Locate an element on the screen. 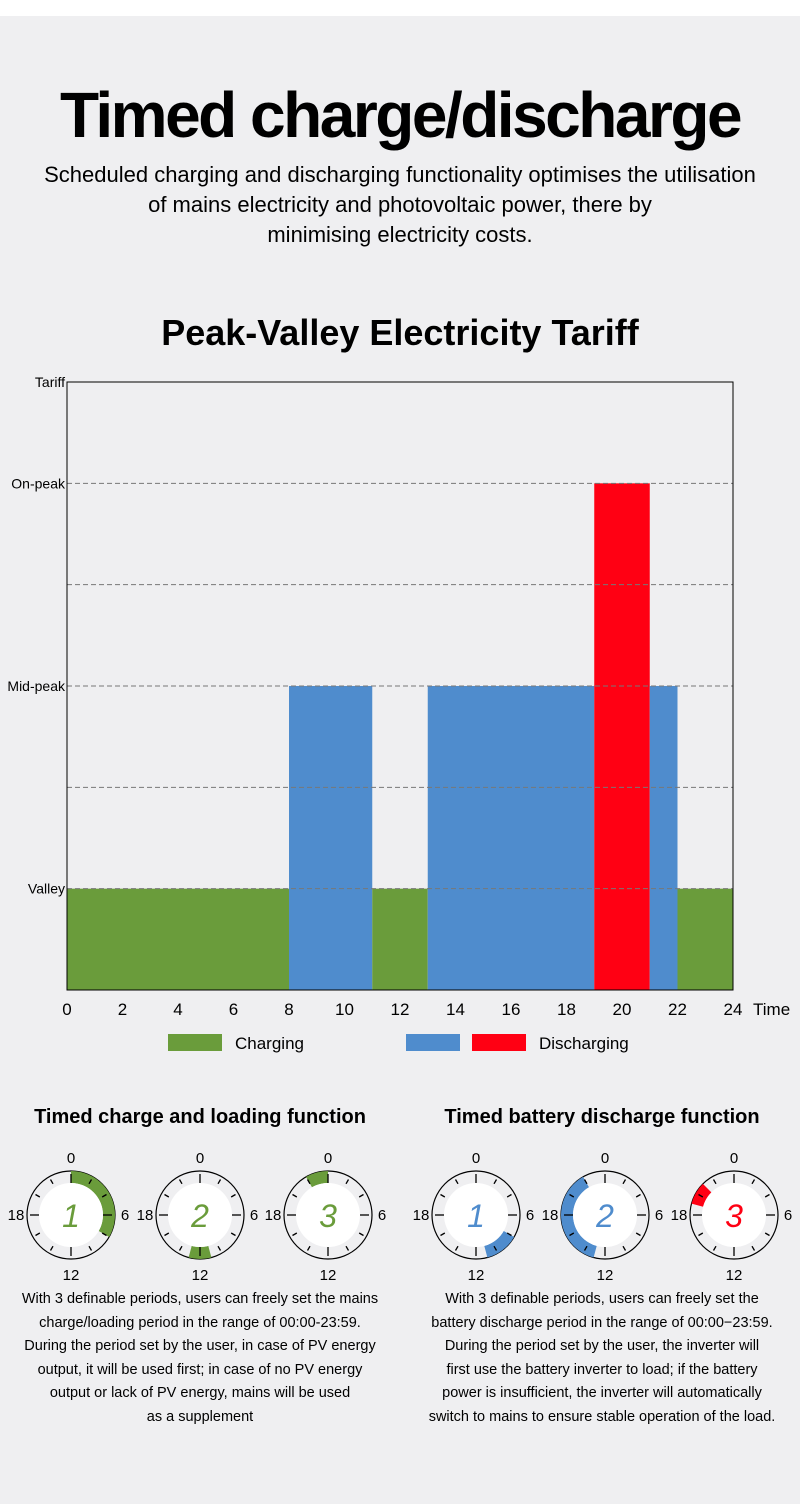 The width and height of the screenshot is (800, 1504). x-tick-label: 20 is located at coordinates (622, 1009).